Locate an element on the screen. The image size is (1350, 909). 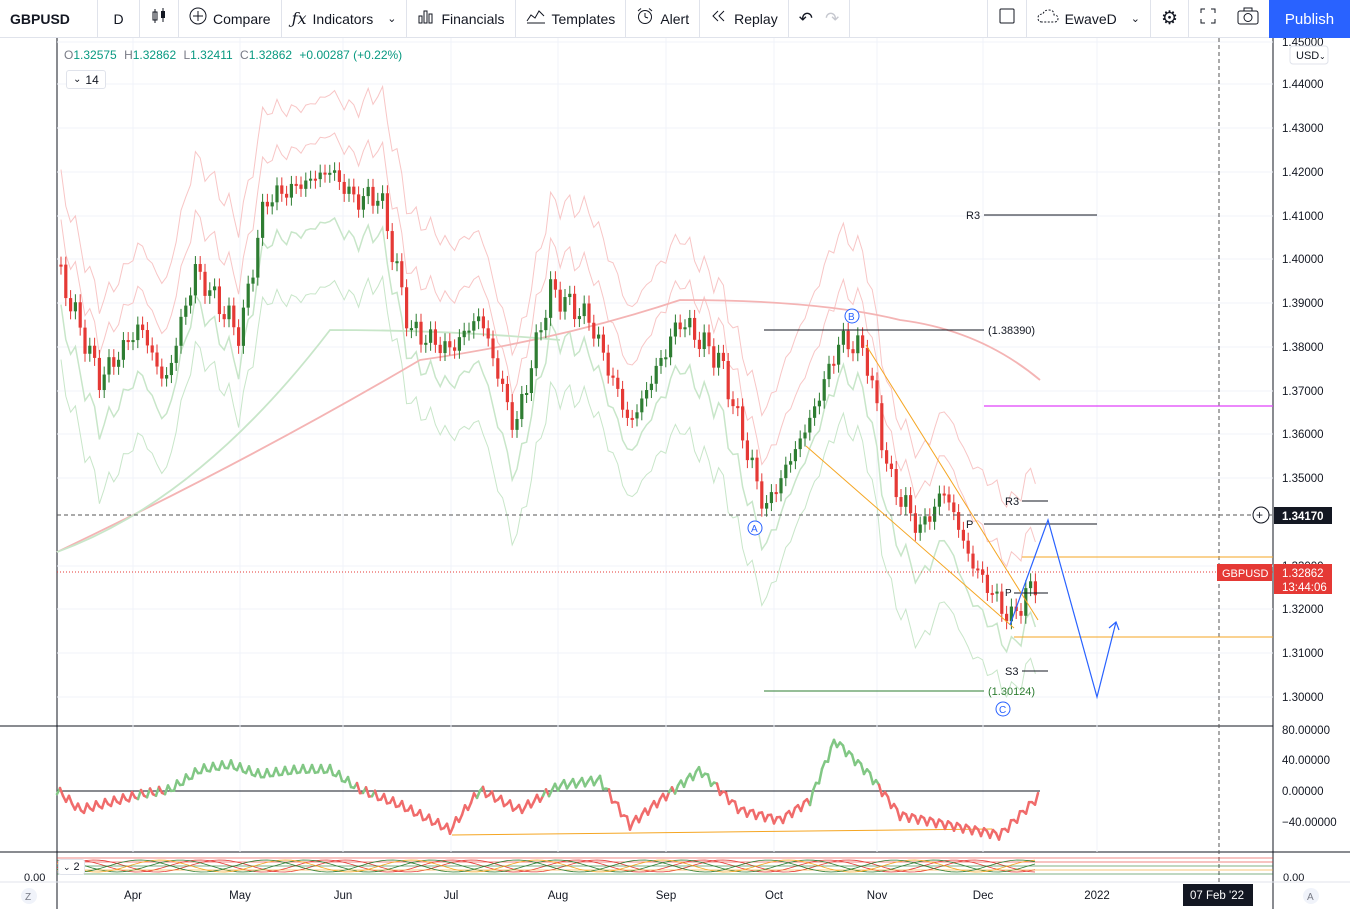
indicators-button: ƒx Indicators ⌄ is located at coordinates (345, 19).